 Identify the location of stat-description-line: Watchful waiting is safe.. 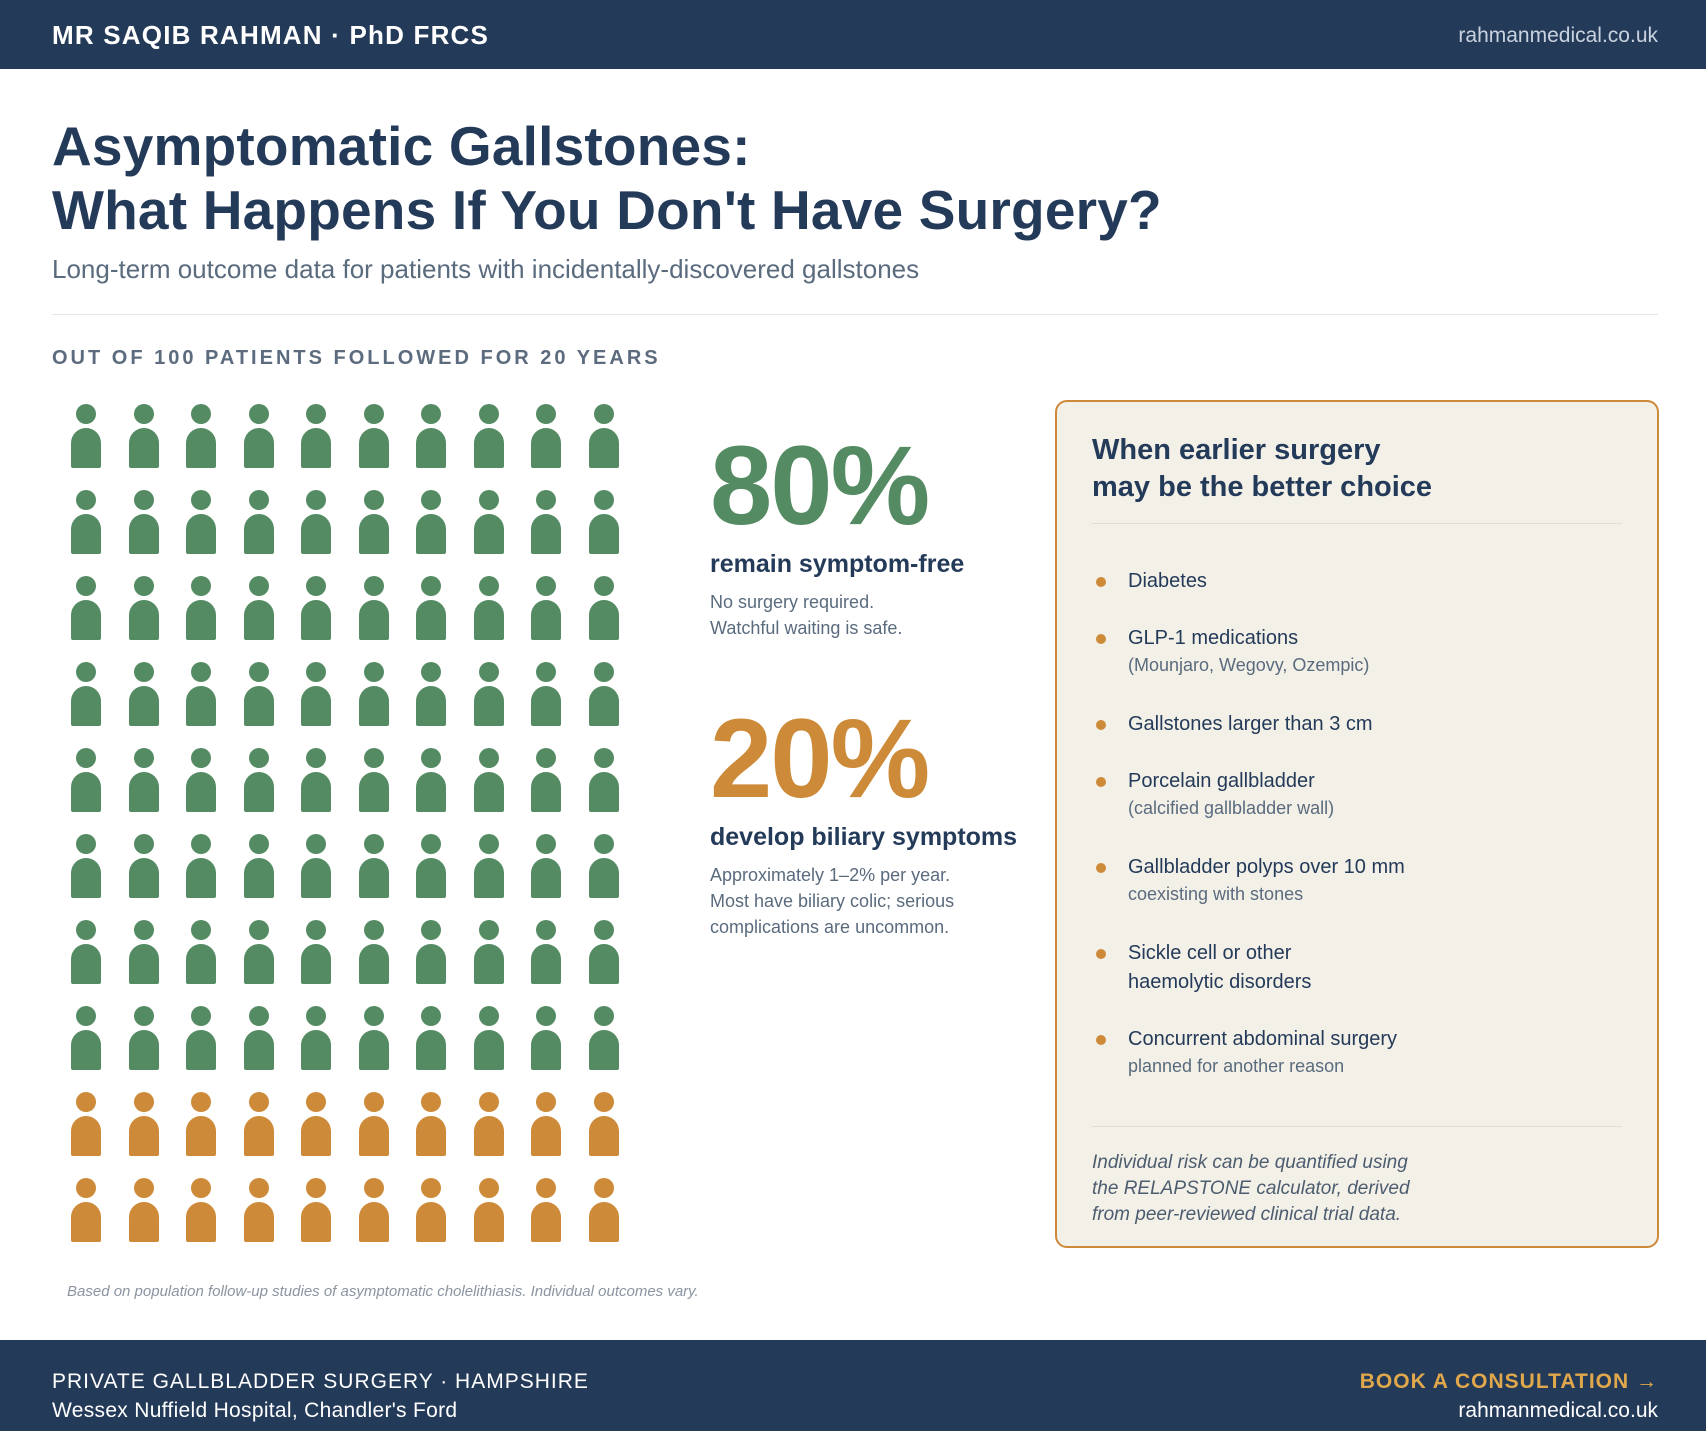
(806, 628).